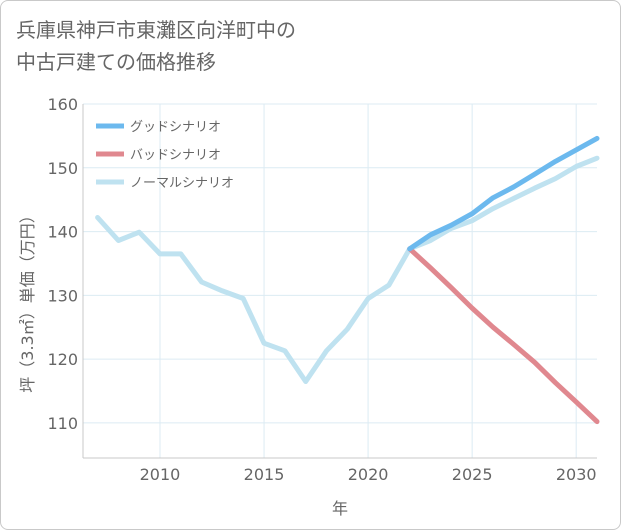 The width and height of the screenshot is (621, 530). Describe the element at coordinates (62, 104) in the screenshot. I see `y-tick-label: 160` at that location.